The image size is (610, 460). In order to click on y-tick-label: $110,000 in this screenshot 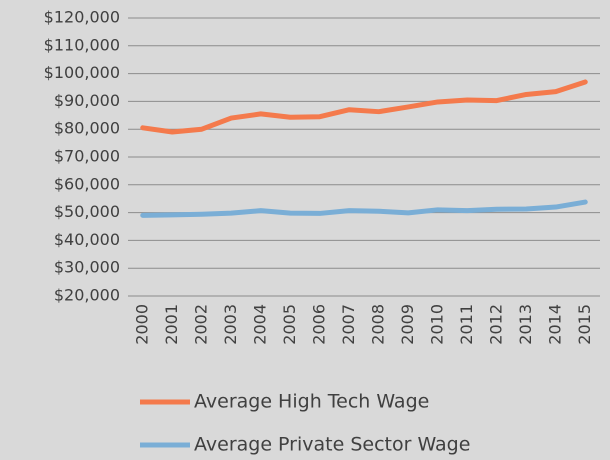, I will do `click(82, 44)`.